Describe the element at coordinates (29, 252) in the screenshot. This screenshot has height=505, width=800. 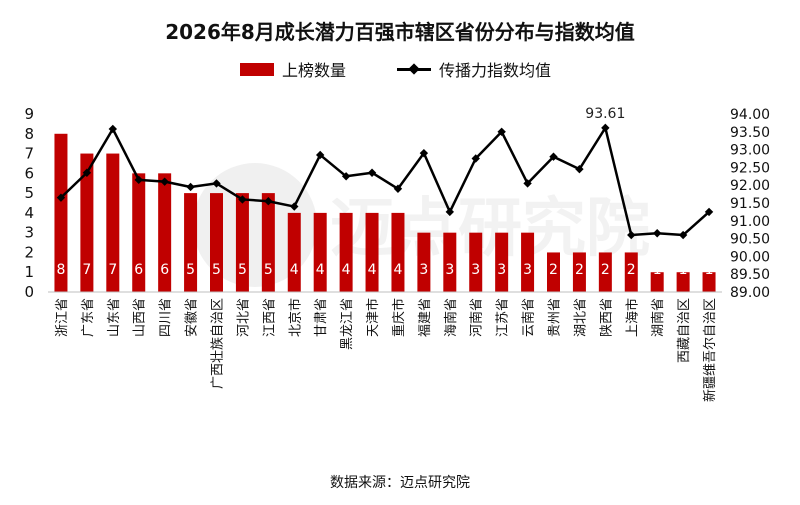
I see `left-tick-label: 2` at that location.